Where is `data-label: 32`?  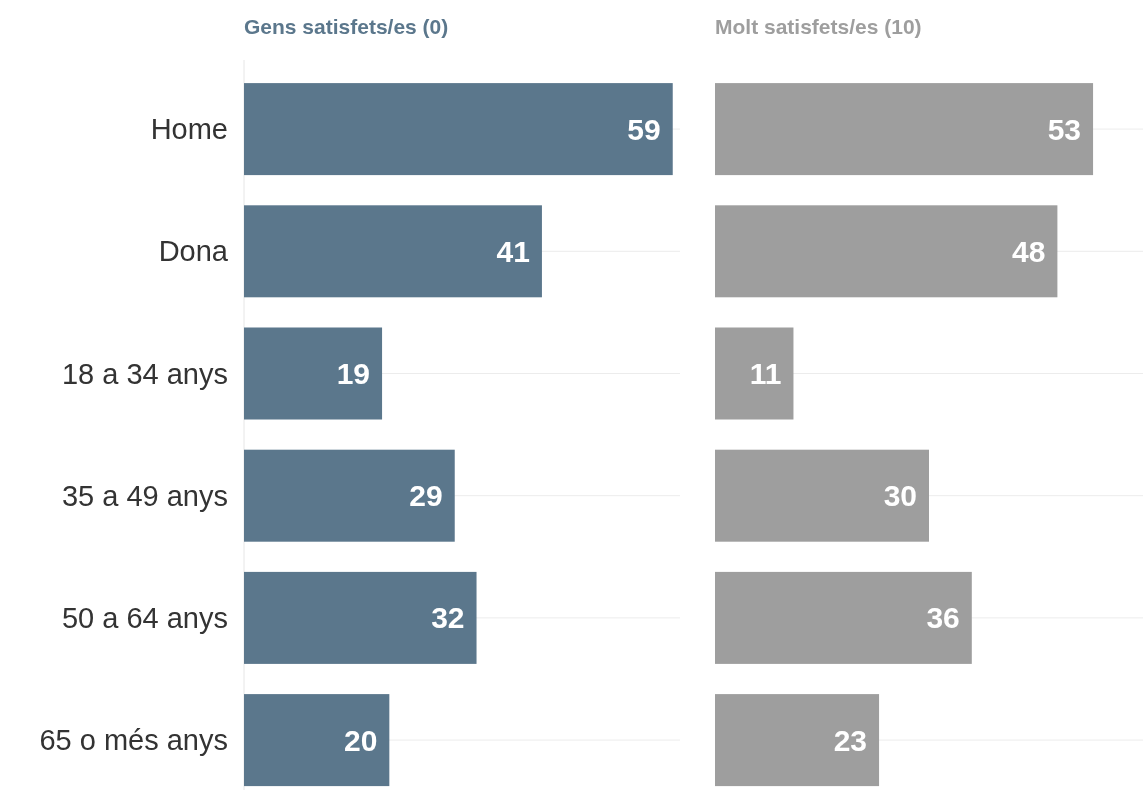 data-label: 32 is located at coordinates (448, 618).